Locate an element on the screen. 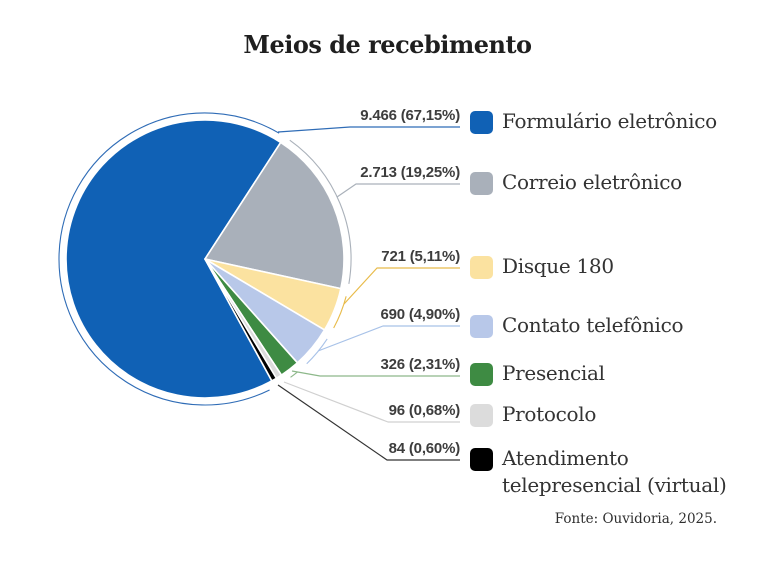 The height and width of the screenshot is (562, 775). pie-slice-correio-eletro-nico is located at coordinates (274, 215).